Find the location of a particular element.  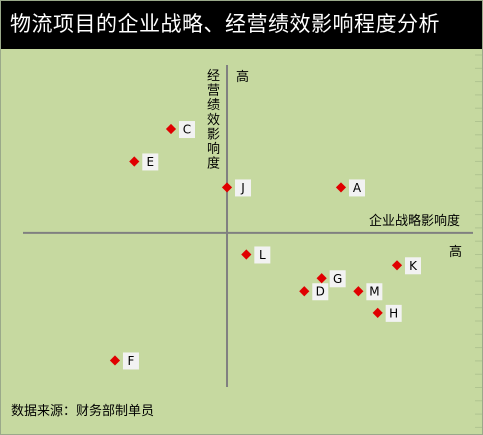

x-axis-high-label: 高 is located at coordinates (455, 252).